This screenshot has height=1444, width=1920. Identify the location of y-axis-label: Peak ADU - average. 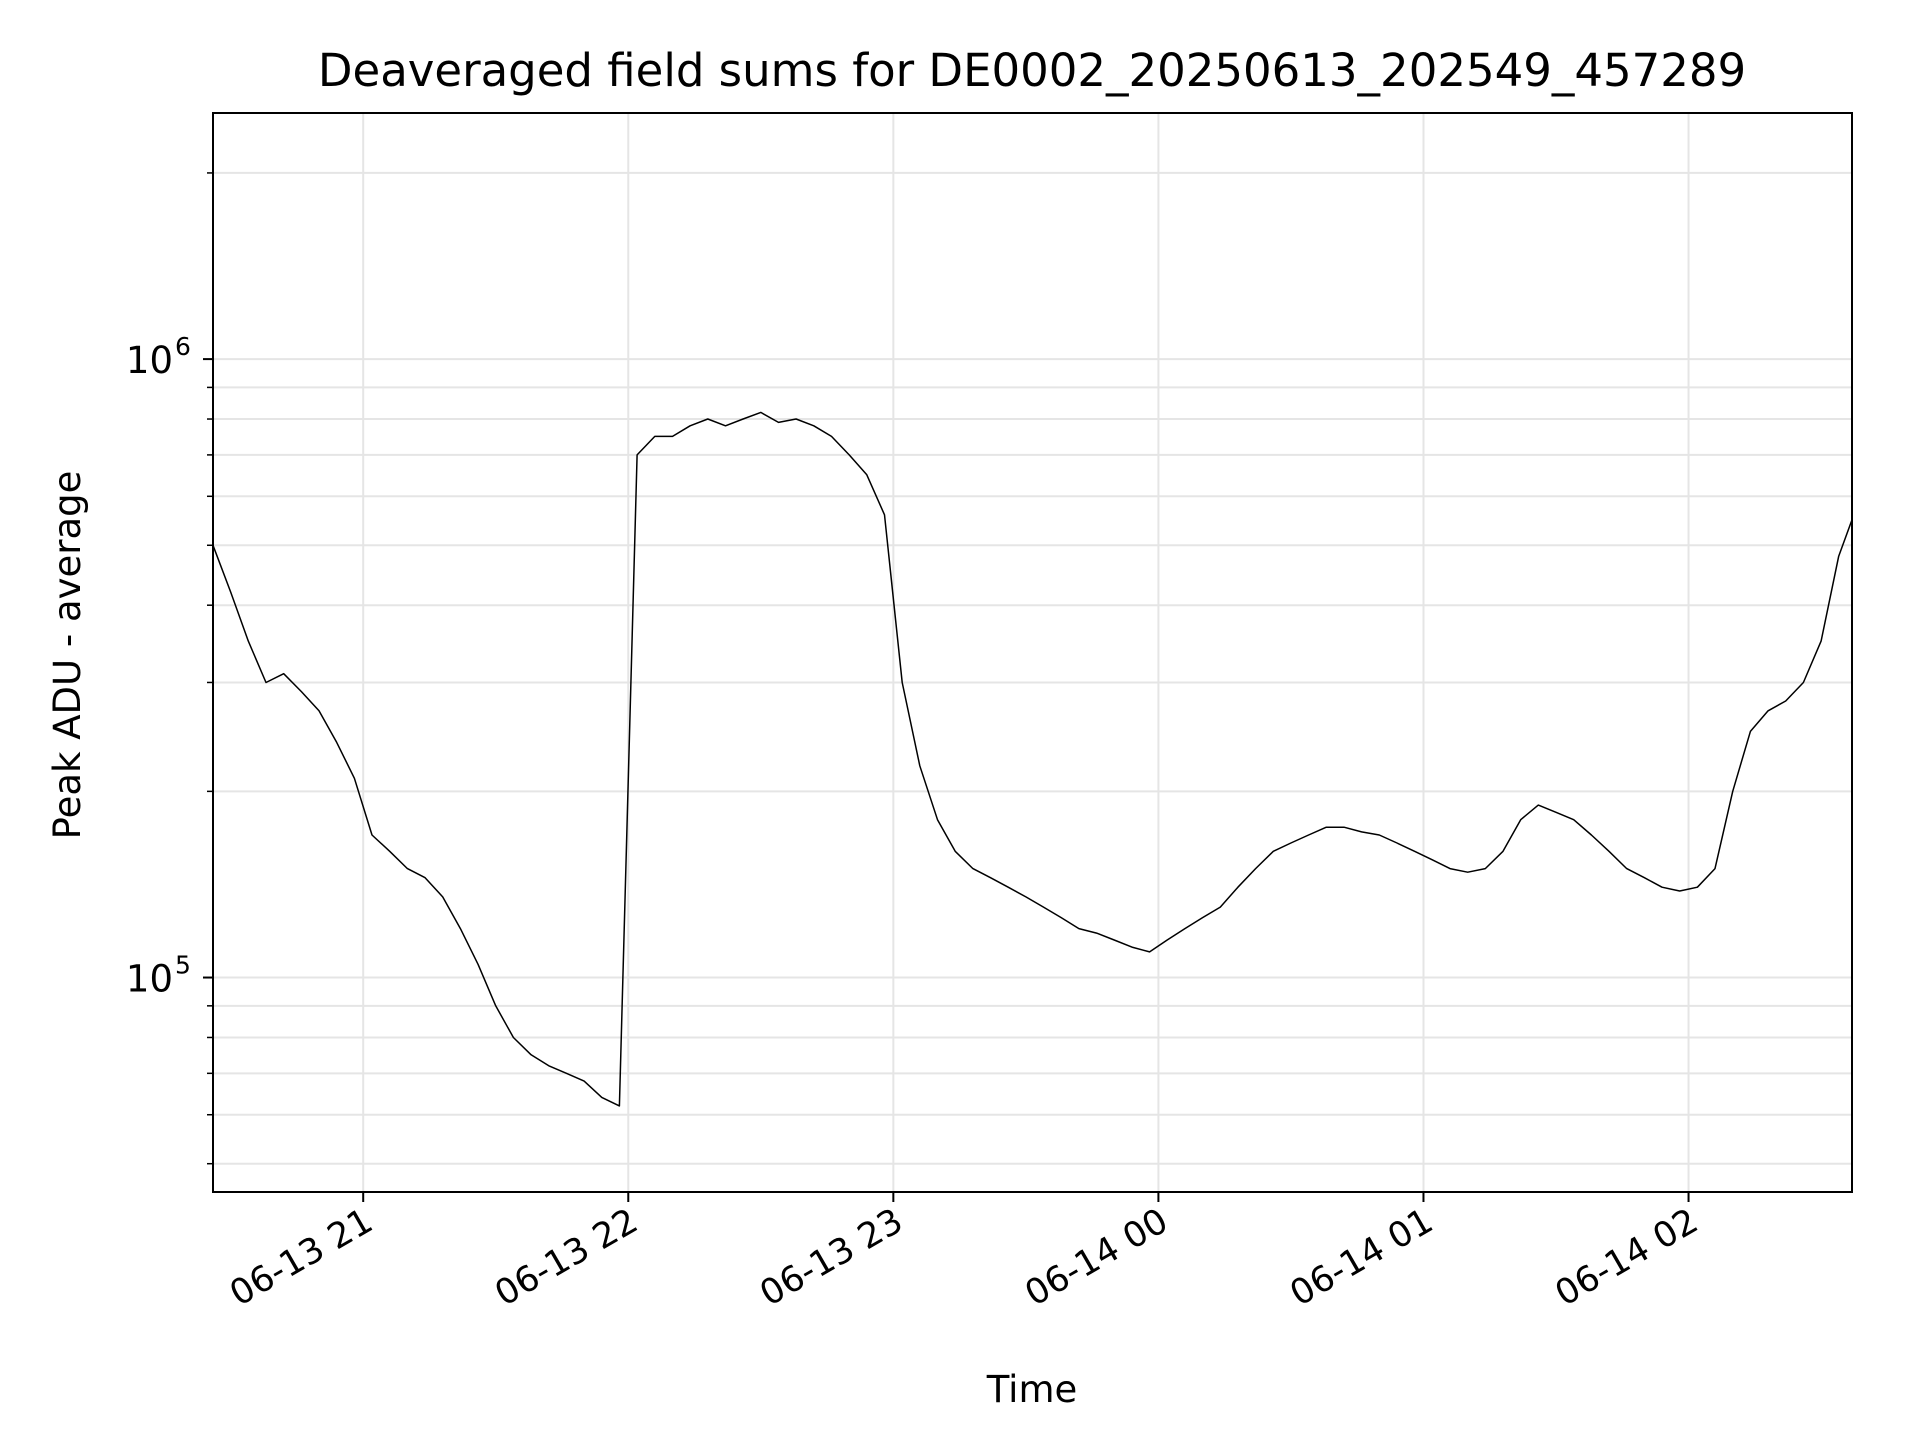
(67, 655).